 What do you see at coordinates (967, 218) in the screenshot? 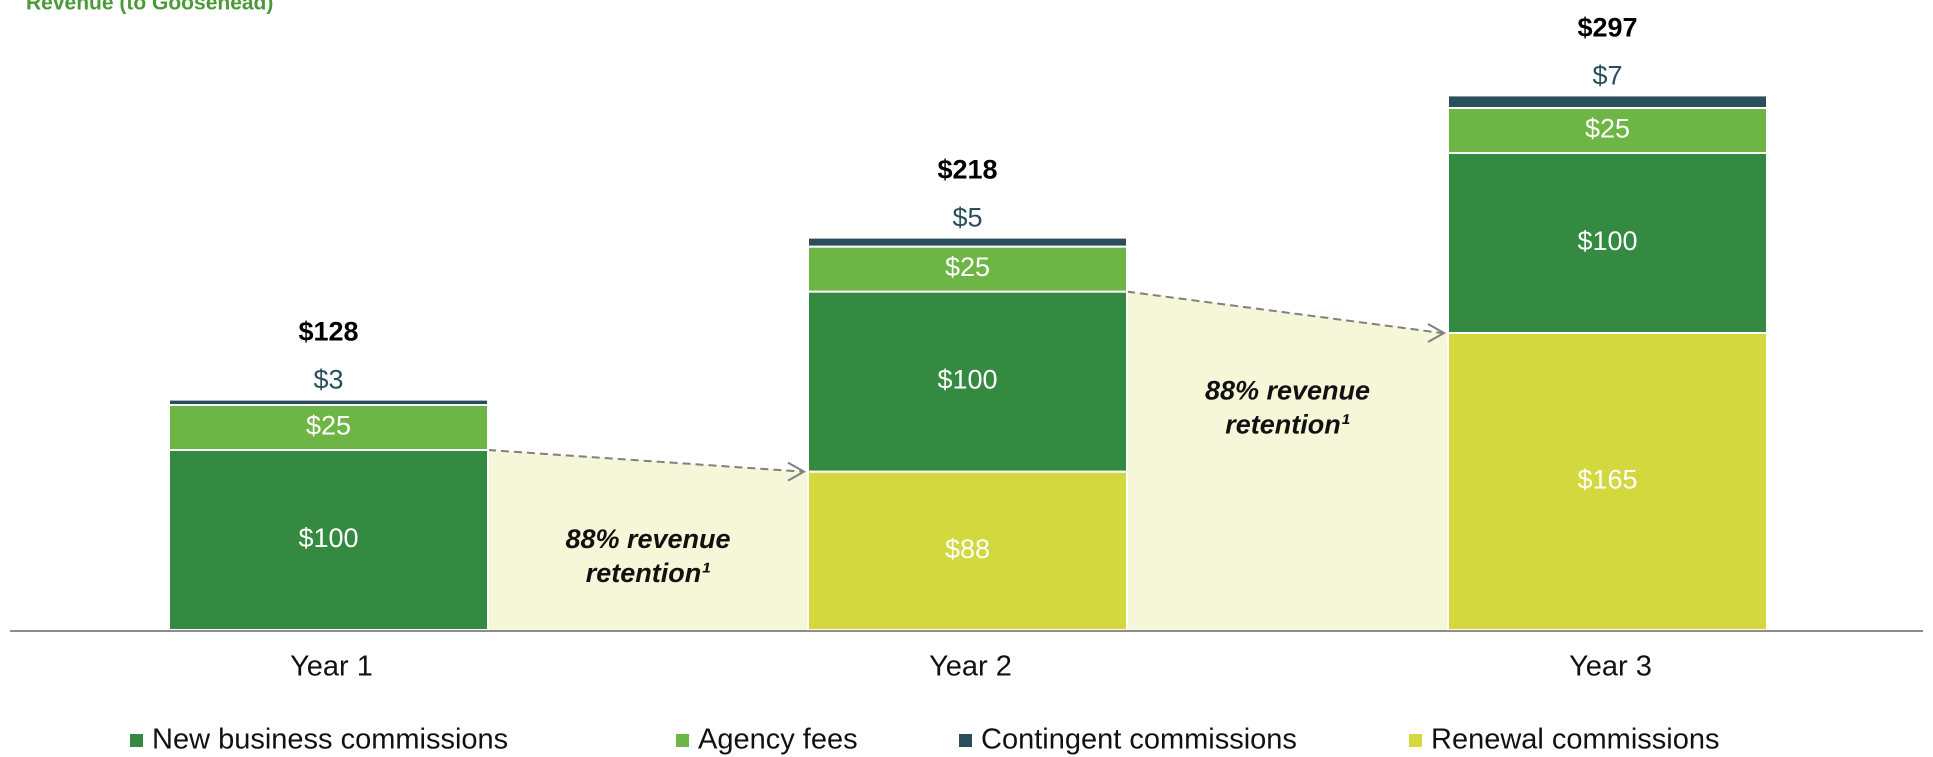
I see `value-label: $5` at bounding box center [967, 218].